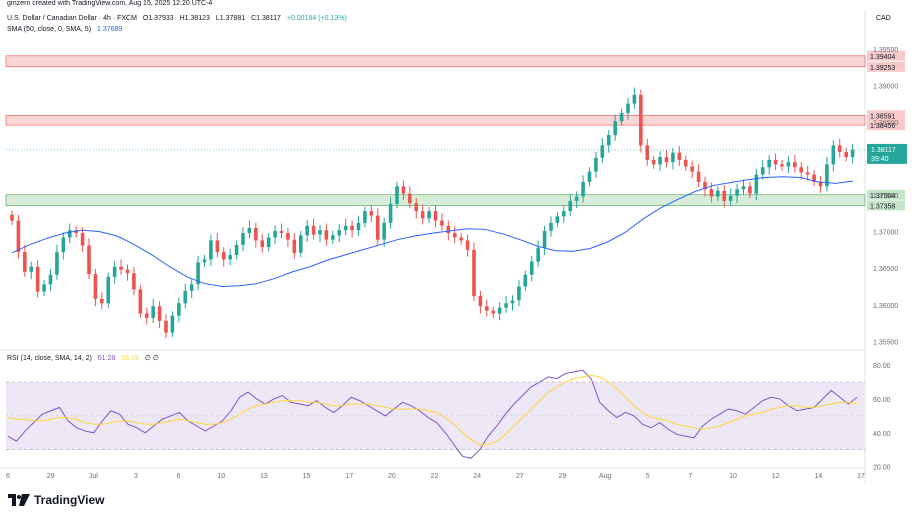 Image resolution: width=912 pixels, height=513 pixels. Describe the element at coordinates (882, 366) in the screenshot. I see `rsi-tick-label: 80.00` at that location.